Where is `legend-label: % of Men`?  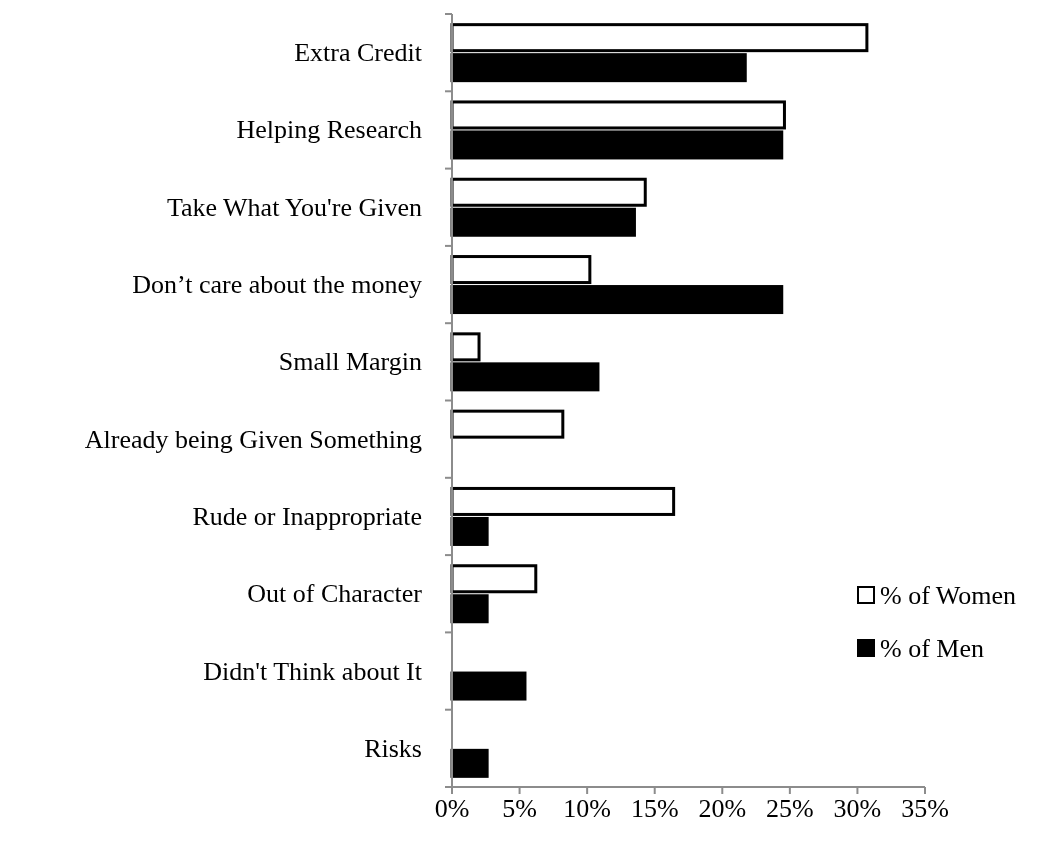 legend-label: % of Men is located at coordinates (932, 648).